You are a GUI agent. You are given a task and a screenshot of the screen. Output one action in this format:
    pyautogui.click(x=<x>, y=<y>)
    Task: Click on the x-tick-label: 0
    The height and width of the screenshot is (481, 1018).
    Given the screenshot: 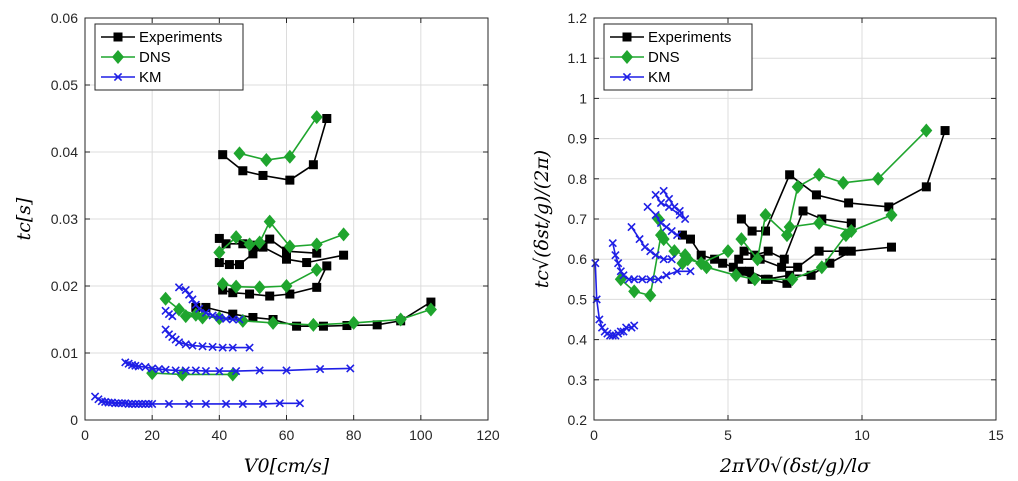 What is the action you would take?
    pyautogui.click(x=594, y=435)
    